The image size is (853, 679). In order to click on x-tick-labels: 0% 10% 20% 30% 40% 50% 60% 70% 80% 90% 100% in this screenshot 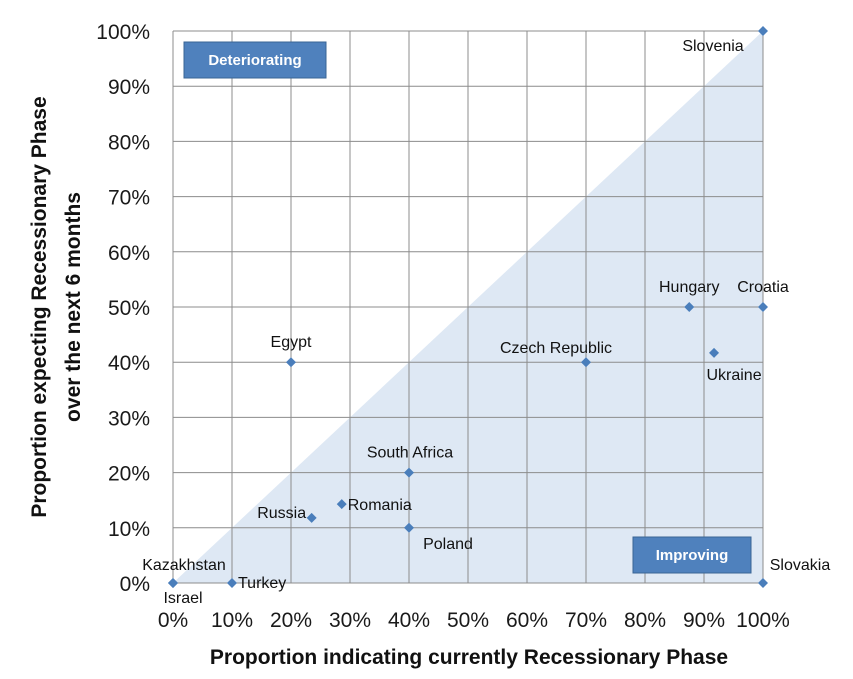, I will do `click(474, 620)`.